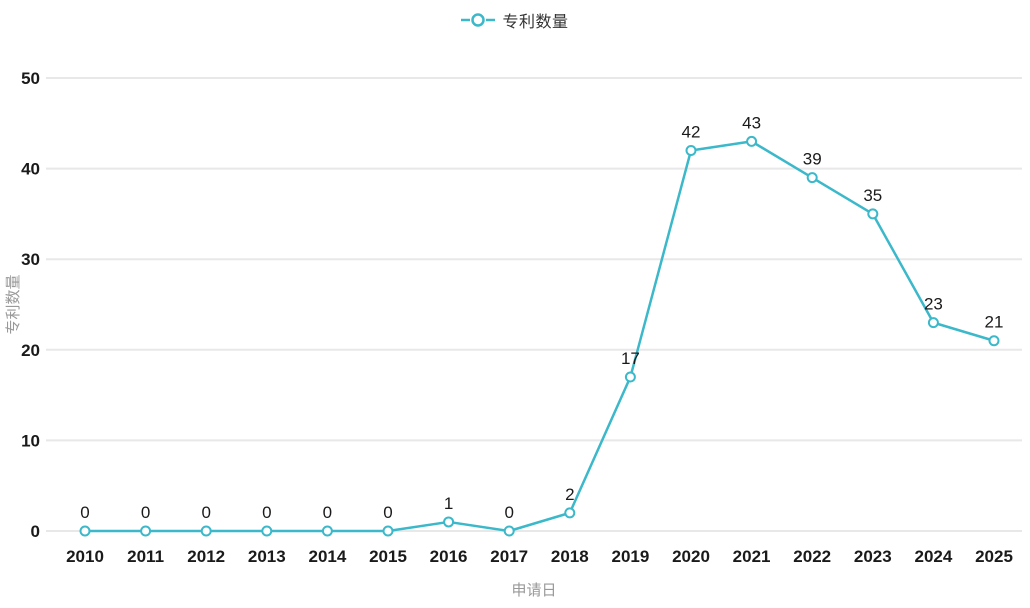 The width and height of the screenshot is (1030, 608). I want to click on x-tick-label: 2023, so click(873, 556).